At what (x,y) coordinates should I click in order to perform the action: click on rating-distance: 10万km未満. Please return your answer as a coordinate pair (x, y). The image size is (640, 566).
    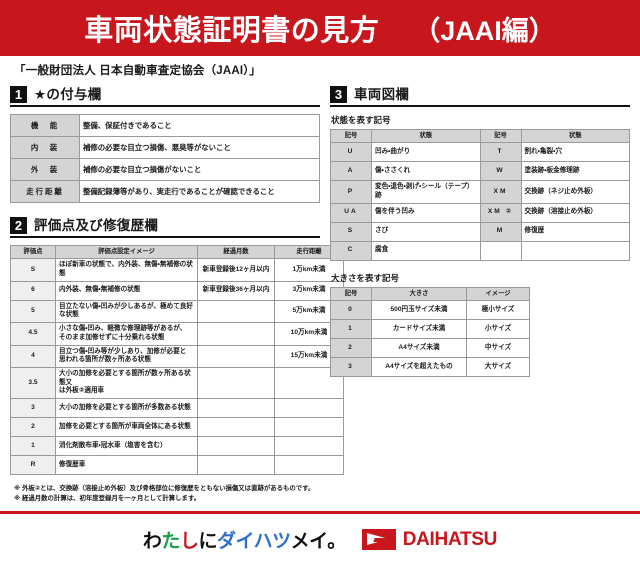
    Looking at the image, I should click on (309, 334).